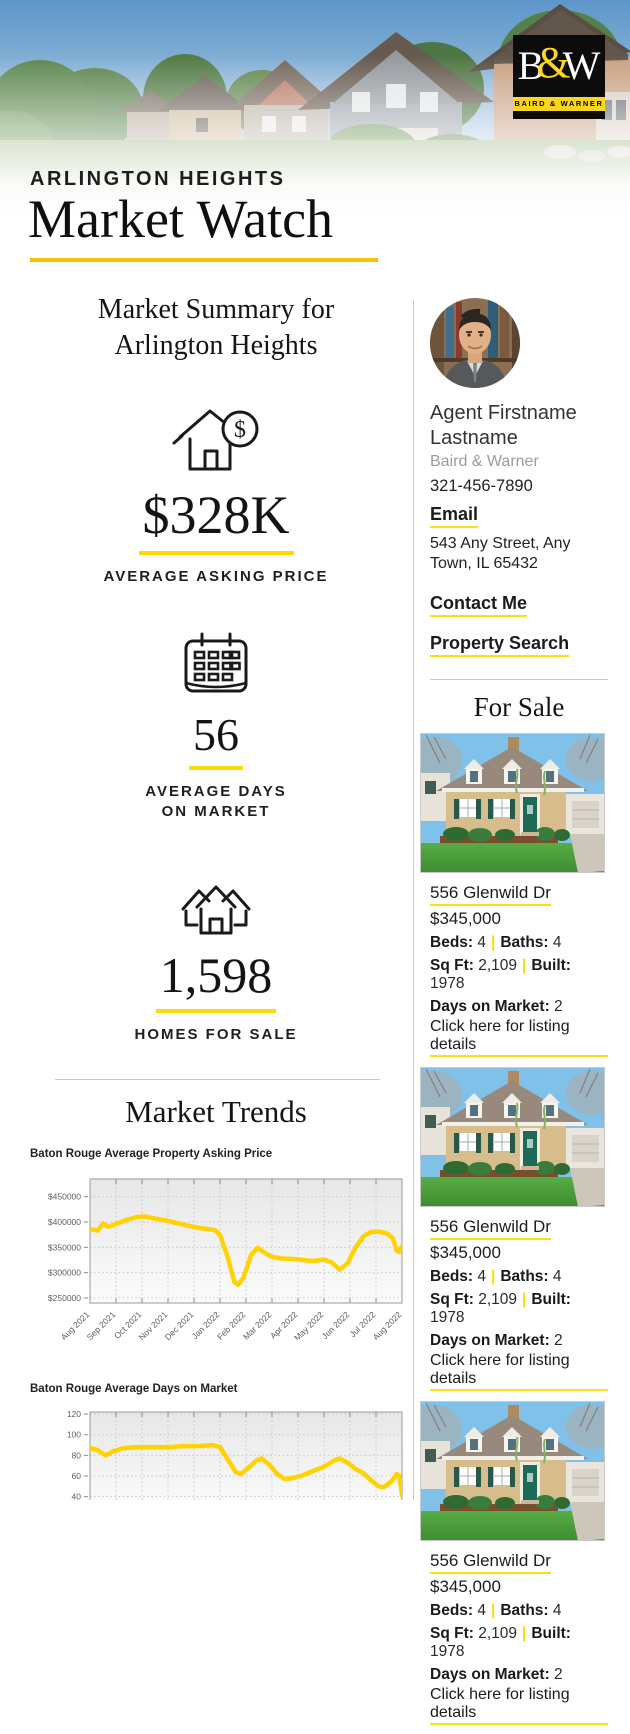  I want to click on summary-title-line1: Market Summary for, so click(216, 309).